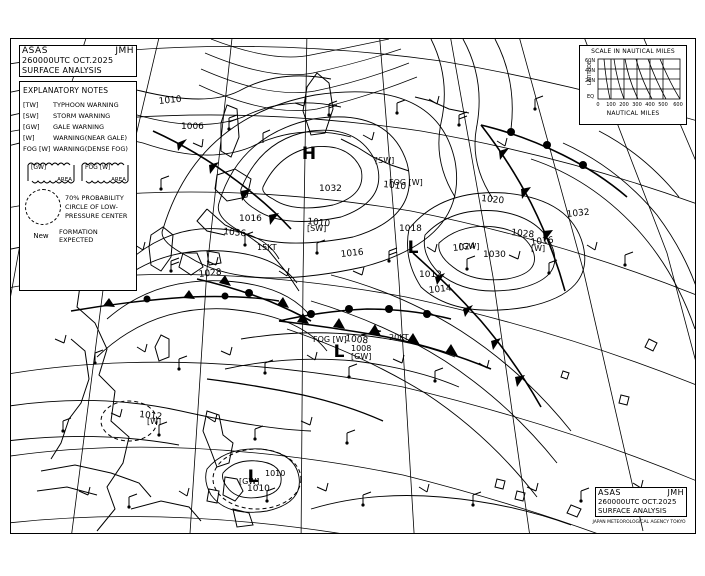  What do you see at coordinates (228, 182) in the screenshot?
I see `cold-front-3-pips` at bounding box center [228, 182].